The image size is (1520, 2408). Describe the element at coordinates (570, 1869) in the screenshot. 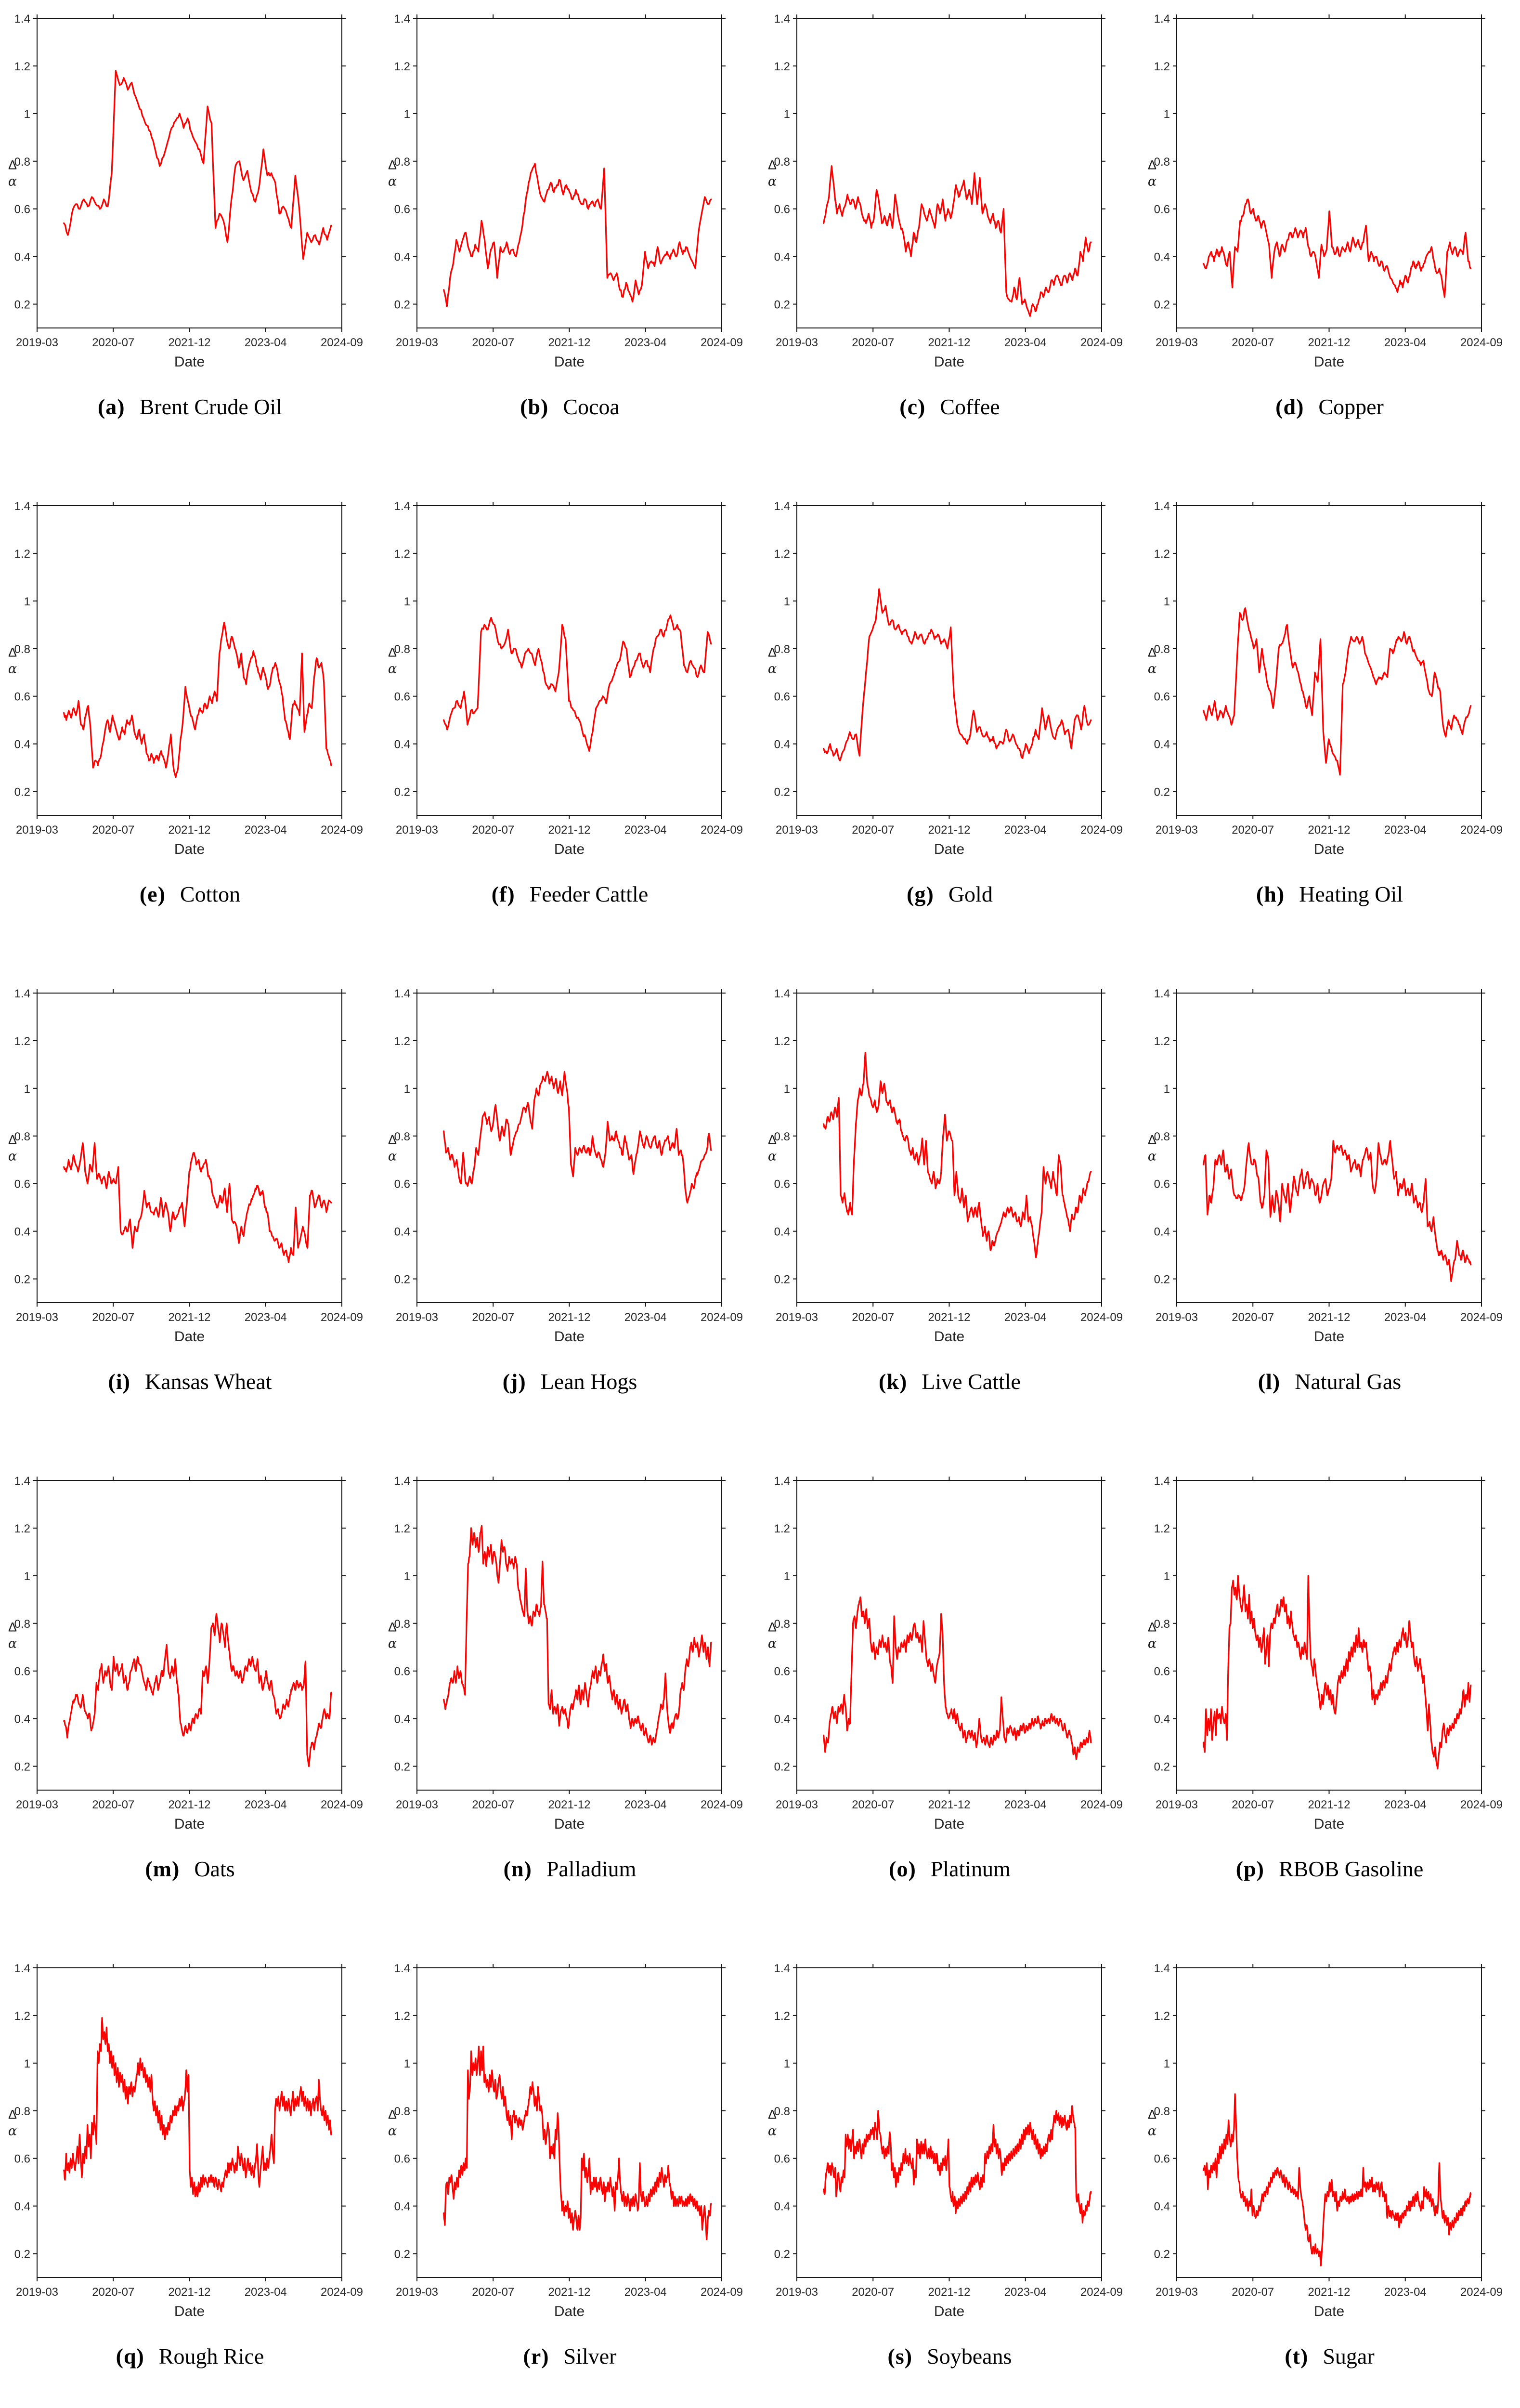

I see `panel-caption: (n) Palladium` at that location.